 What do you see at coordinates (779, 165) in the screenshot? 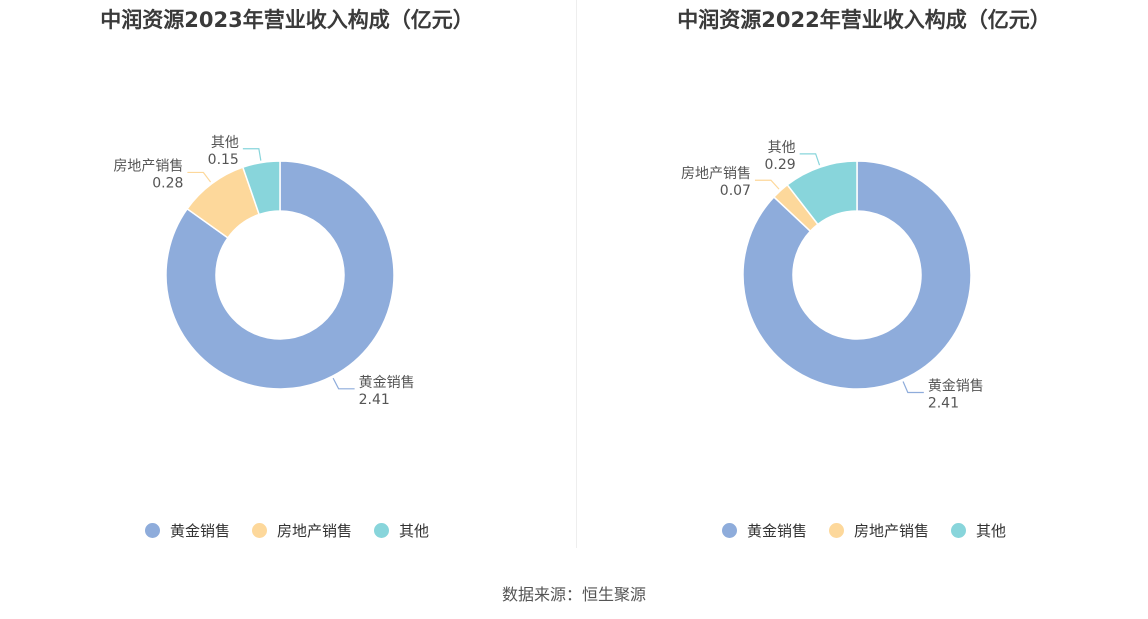
I see `slice-value-label: 0.29` at bounding box center [779, 165].